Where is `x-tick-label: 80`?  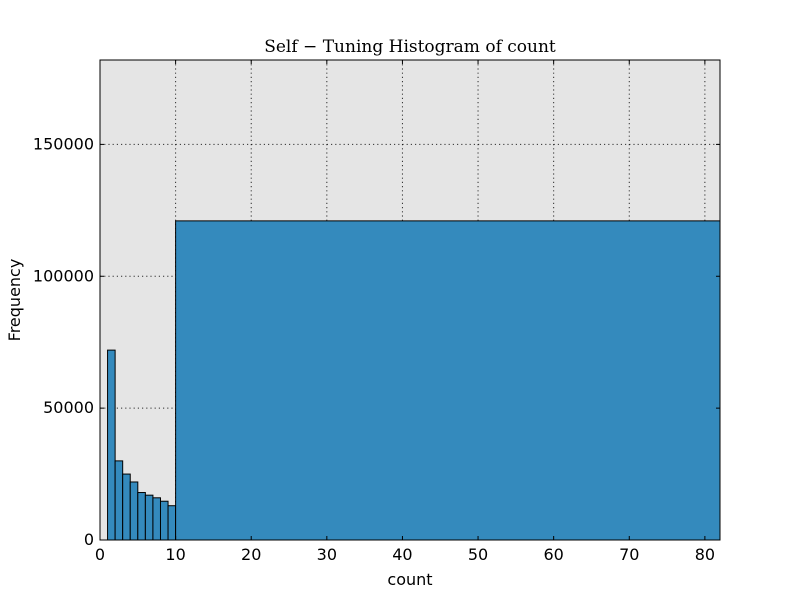 x-tick-label: 80 is located at coordinates (705, 554).